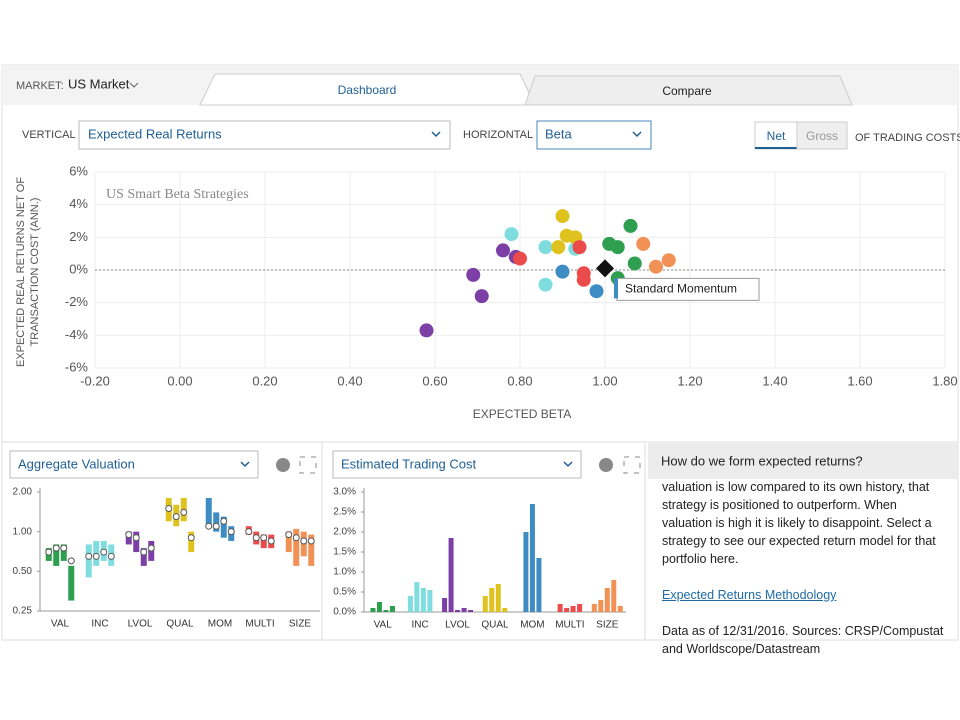 The width and height of the screenshot is (960, 720). Describe the element at coordinates (689, 380) in the screenshot. I see `x-tick-label: 1.20` at that location.